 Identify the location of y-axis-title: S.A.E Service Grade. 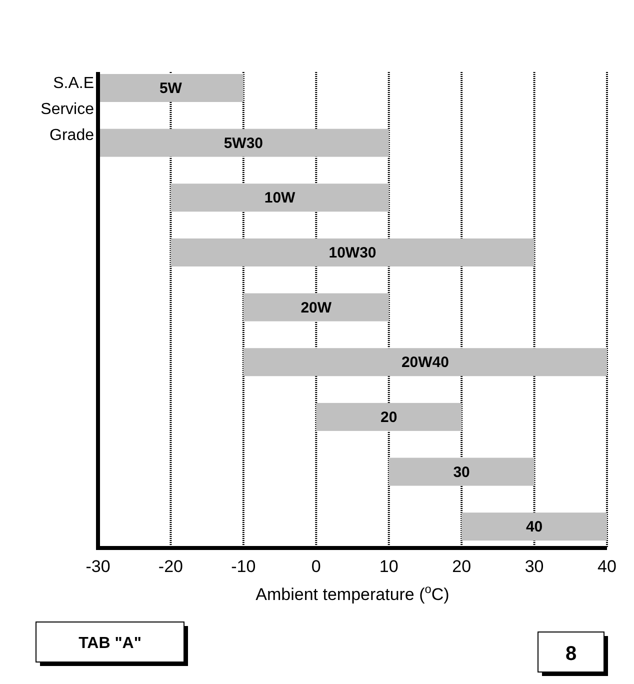
(67, 109).